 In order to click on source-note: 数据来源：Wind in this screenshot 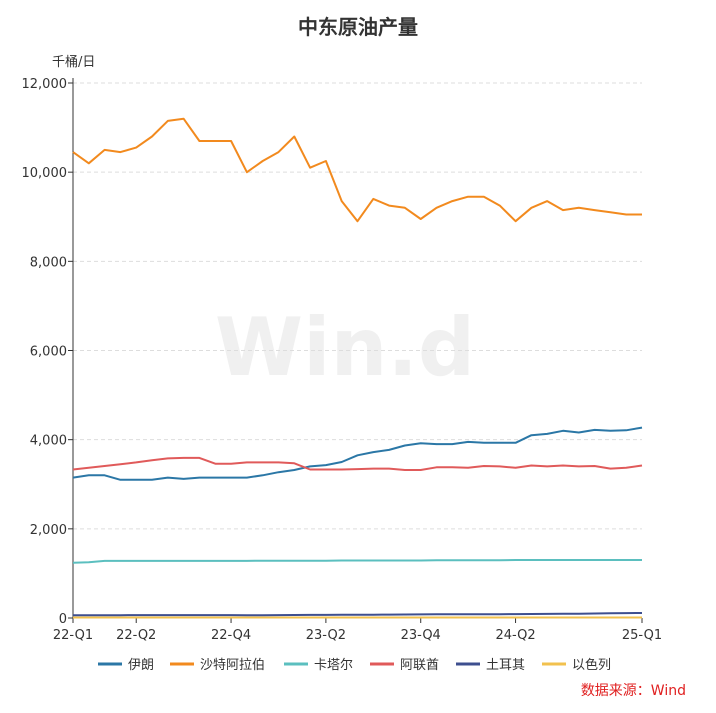, I will do `click(633, 691)`.